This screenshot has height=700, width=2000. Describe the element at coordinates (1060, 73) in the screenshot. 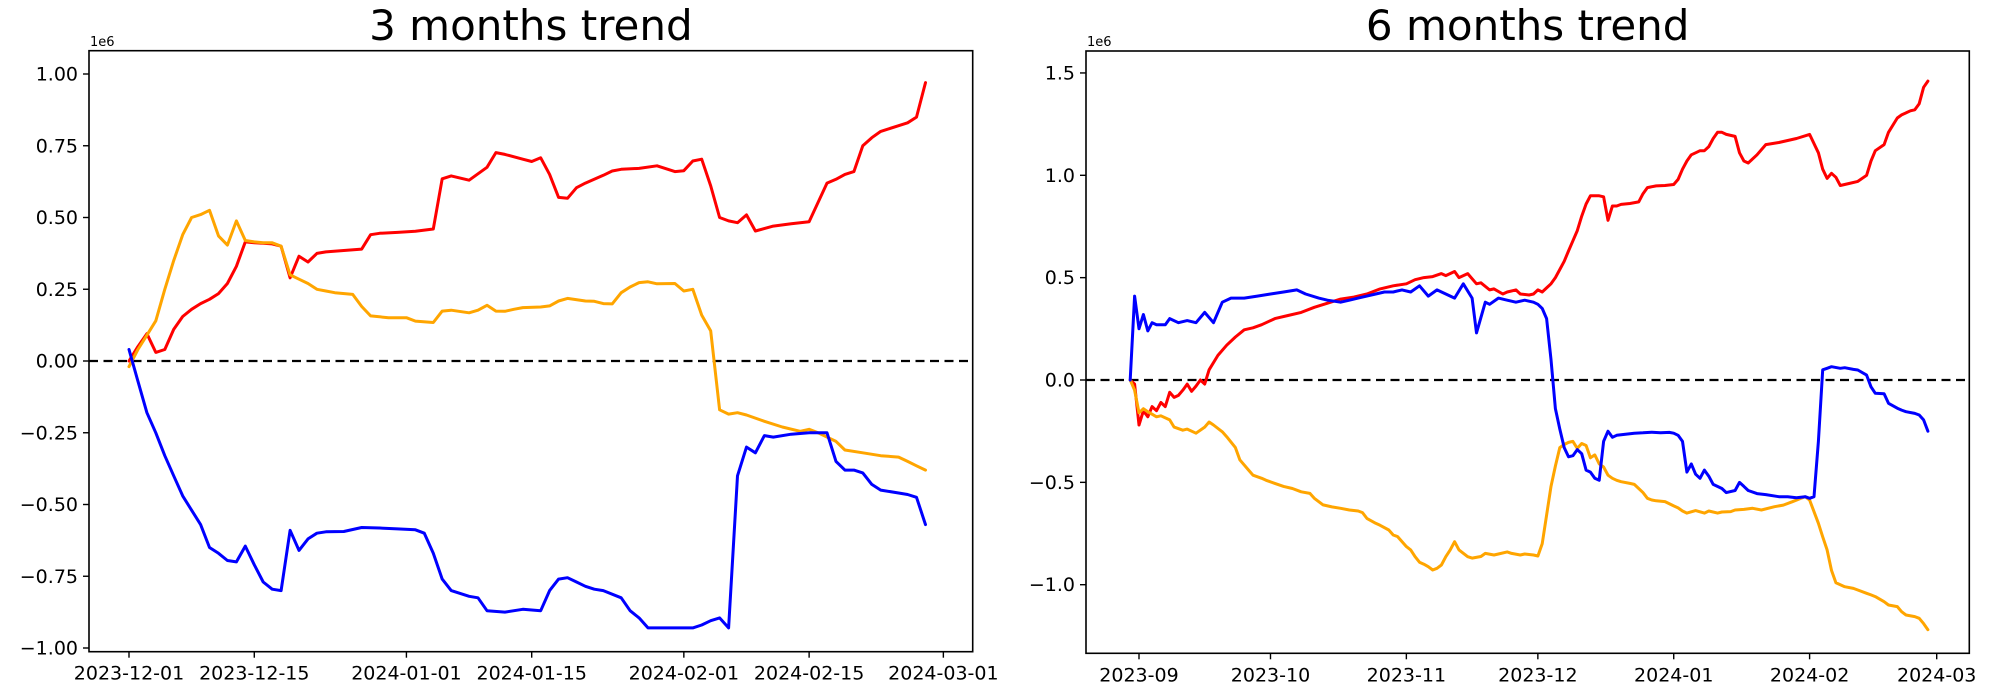

I see `y-tick-label: 1.5` at that location.